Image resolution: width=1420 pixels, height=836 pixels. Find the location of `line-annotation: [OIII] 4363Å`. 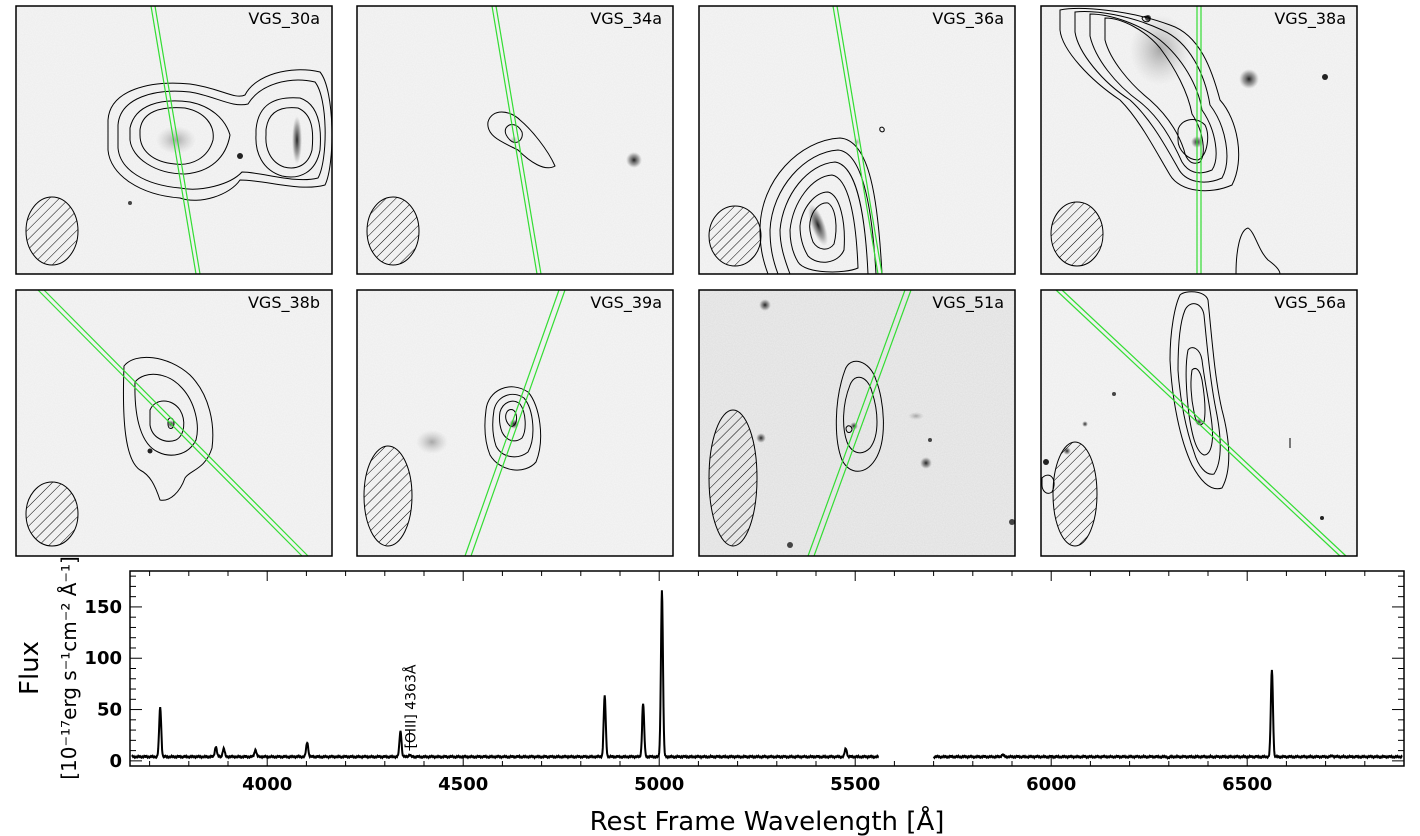

line-annotation: [OIII] 4363Å is located at coordinates (410, 707).